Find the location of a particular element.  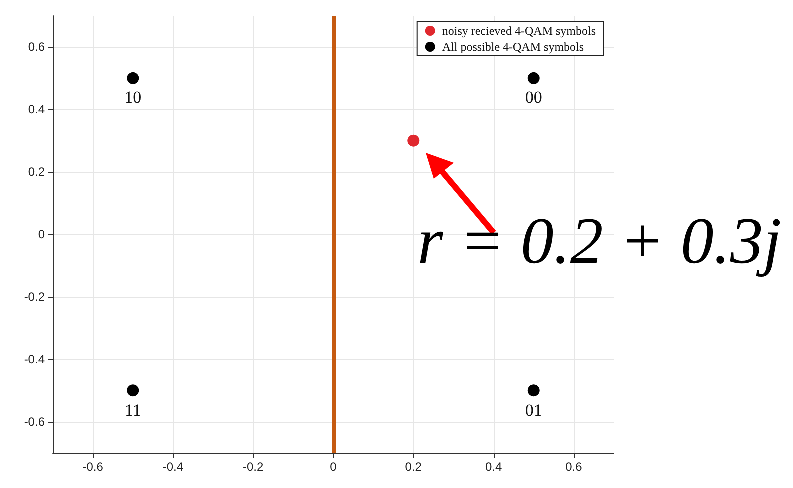

y-tick-label: 0 is located at coordinates (42, 235).